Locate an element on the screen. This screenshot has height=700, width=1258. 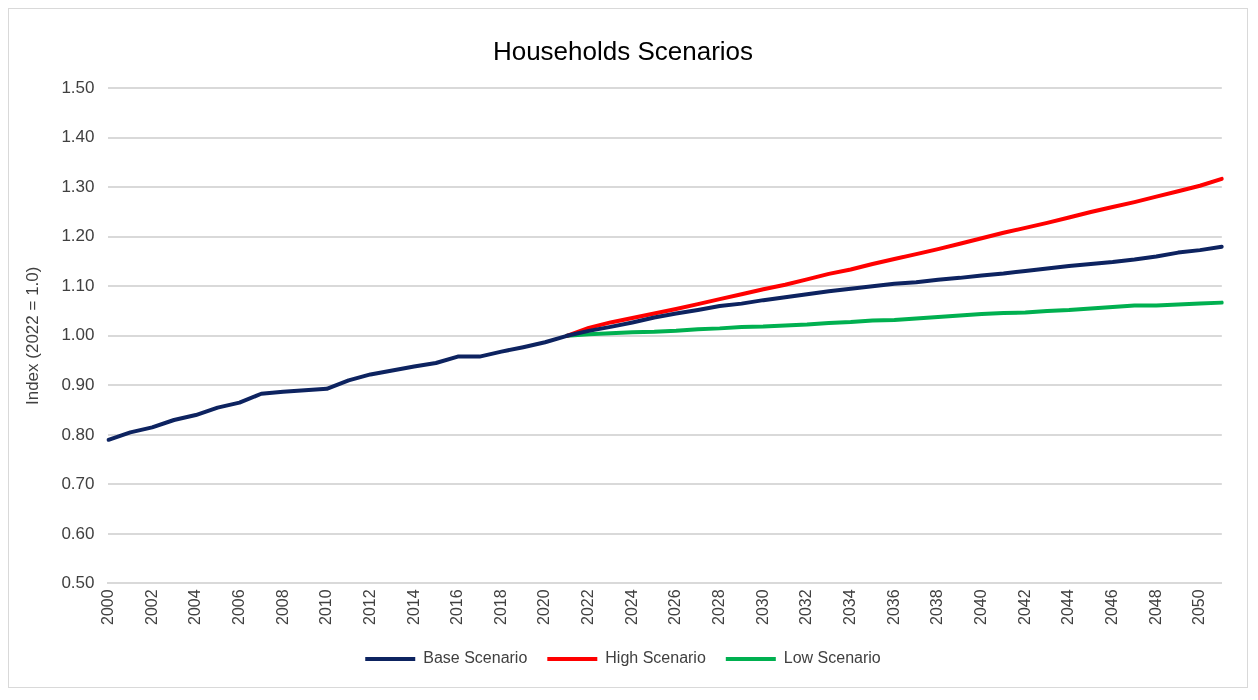
x-tick-label: 2038 is located at coordinates (937, 607).